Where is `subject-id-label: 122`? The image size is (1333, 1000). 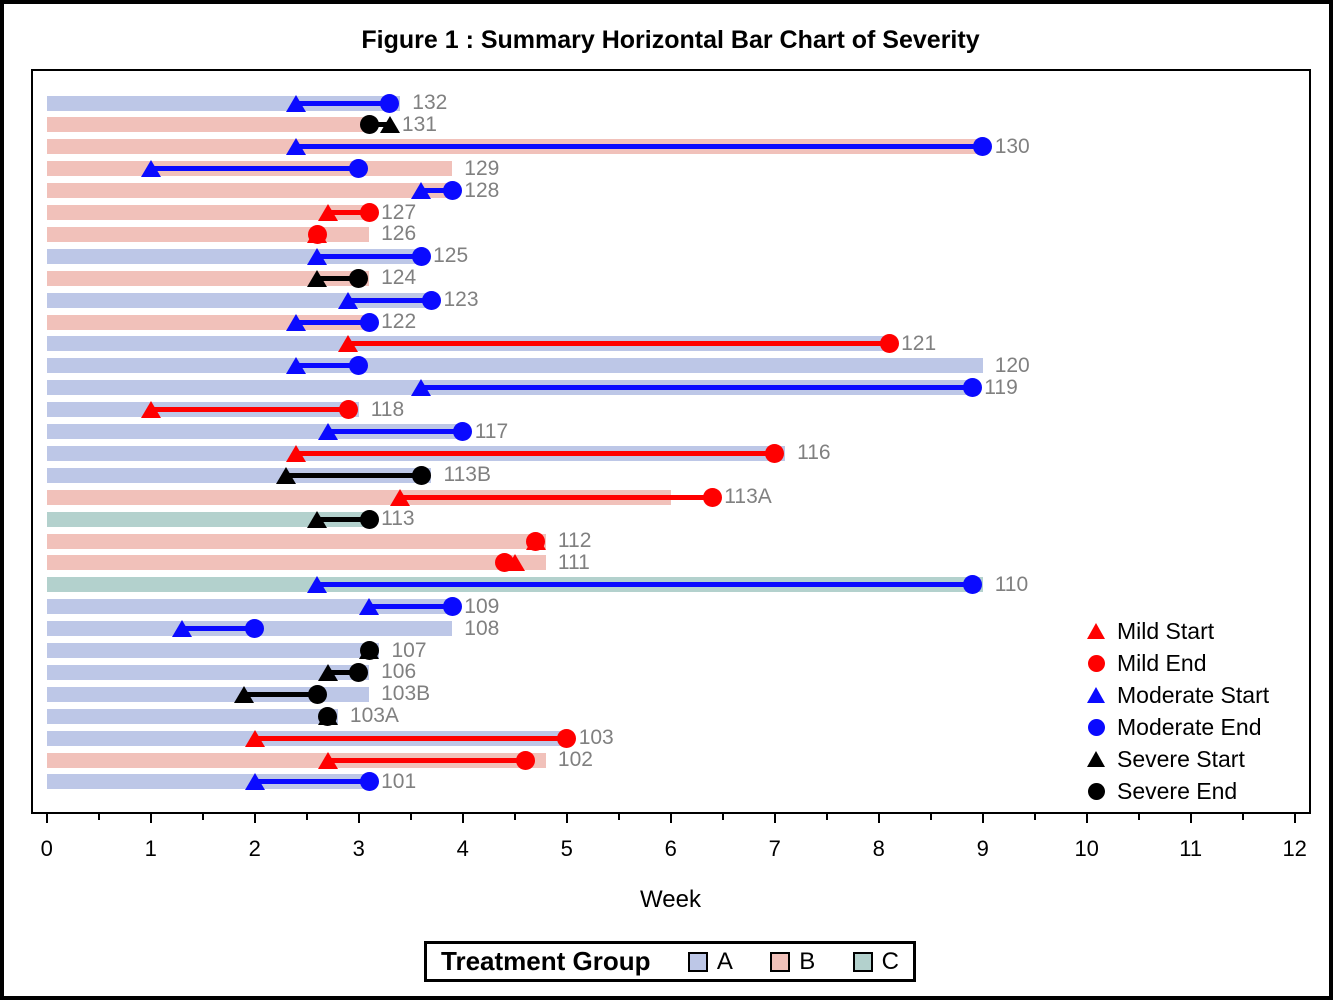
subject-id-label: 122 is located at coordinates (399, 322).